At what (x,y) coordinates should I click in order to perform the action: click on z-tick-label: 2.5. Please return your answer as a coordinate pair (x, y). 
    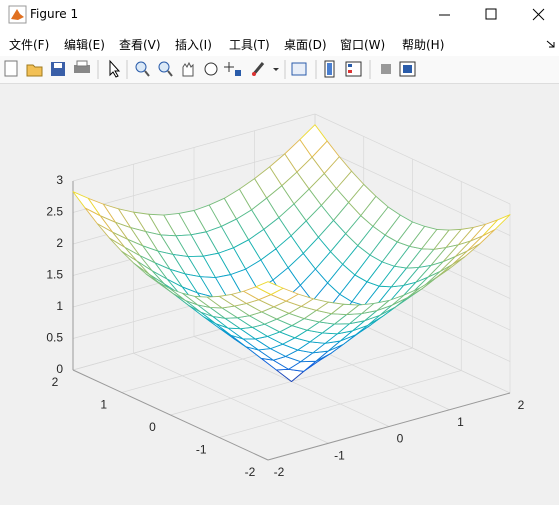
    Looking at the image, I should click on (54, 212).